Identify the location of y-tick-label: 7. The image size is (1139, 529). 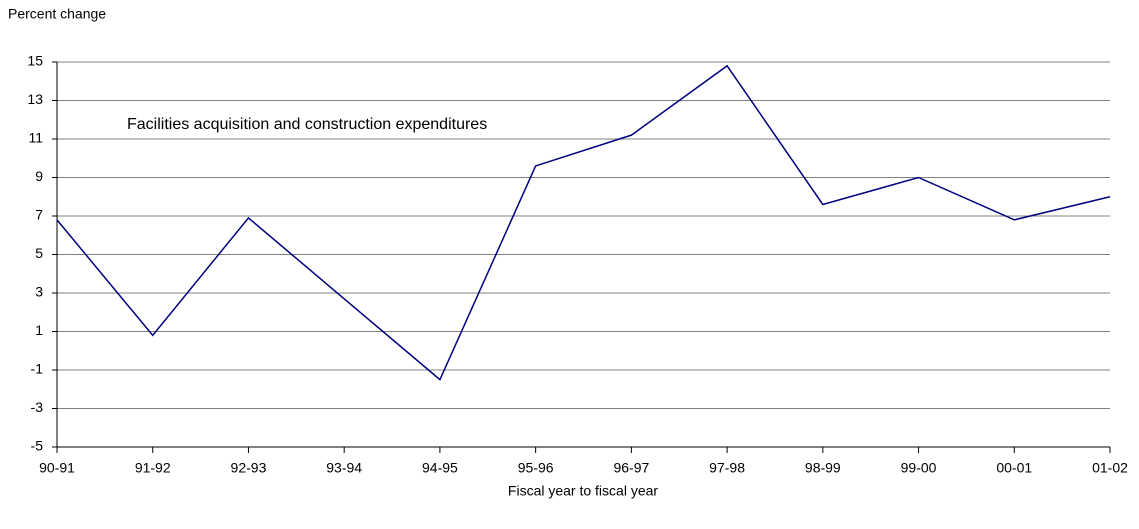
(39, 215).